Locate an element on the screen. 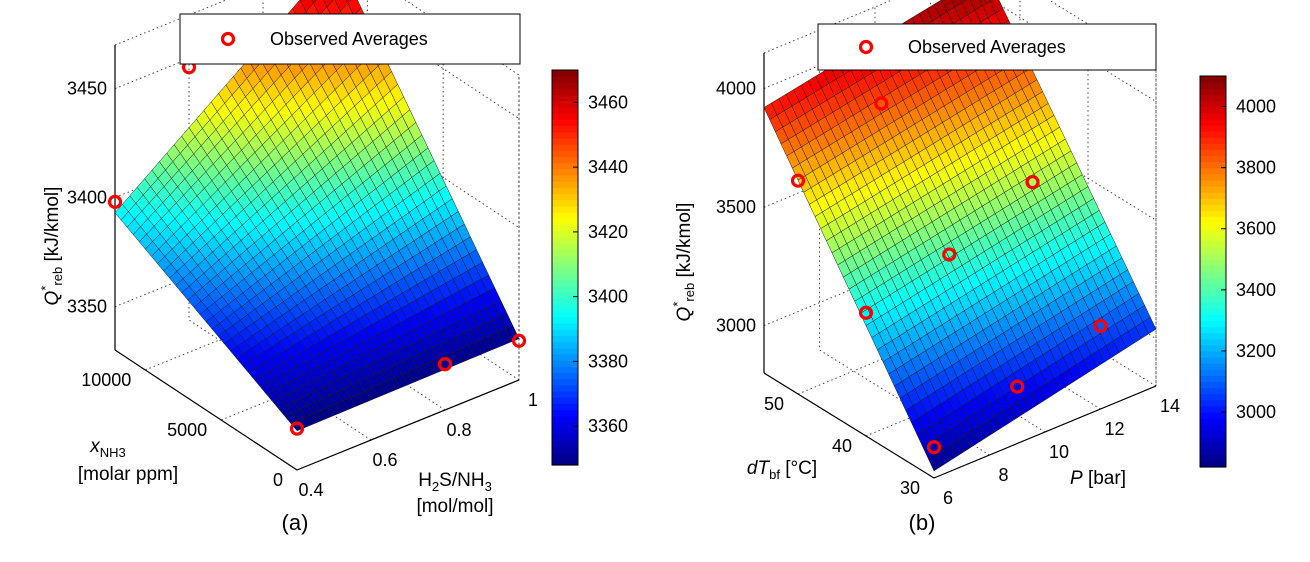 Image resolution: width=1310 pixels, height=562 pixels. legend-marker is located at coordinates (866, 47).